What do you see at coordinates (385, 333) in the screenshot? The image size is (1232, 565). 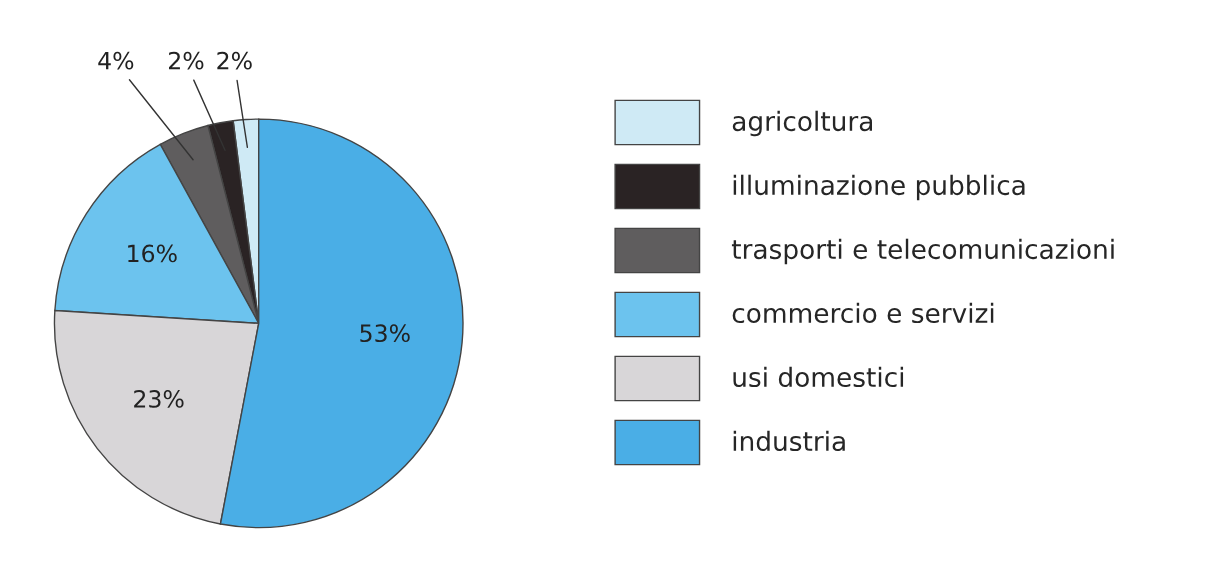 I see `data-label: 53%` at bounding box center [385, 333].